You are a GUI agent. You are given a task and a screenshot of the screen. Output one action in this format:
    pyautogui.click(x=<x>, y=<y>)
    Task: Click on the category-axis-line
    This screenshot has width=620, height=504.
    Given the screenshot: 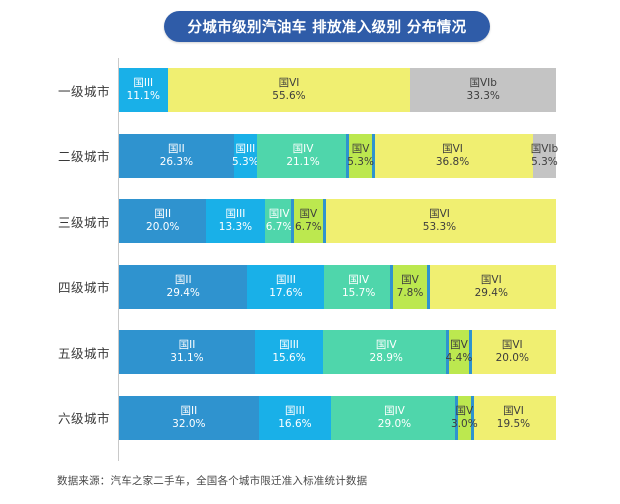 What is the action you would take?
    pyautogui.click(x=118, y=259)
    